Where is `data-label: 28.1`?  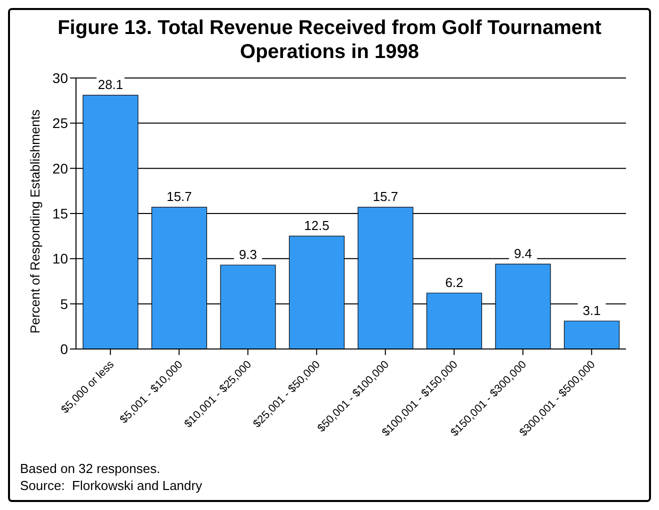 data-label: 28.1 is located at coordinates (111, 84).